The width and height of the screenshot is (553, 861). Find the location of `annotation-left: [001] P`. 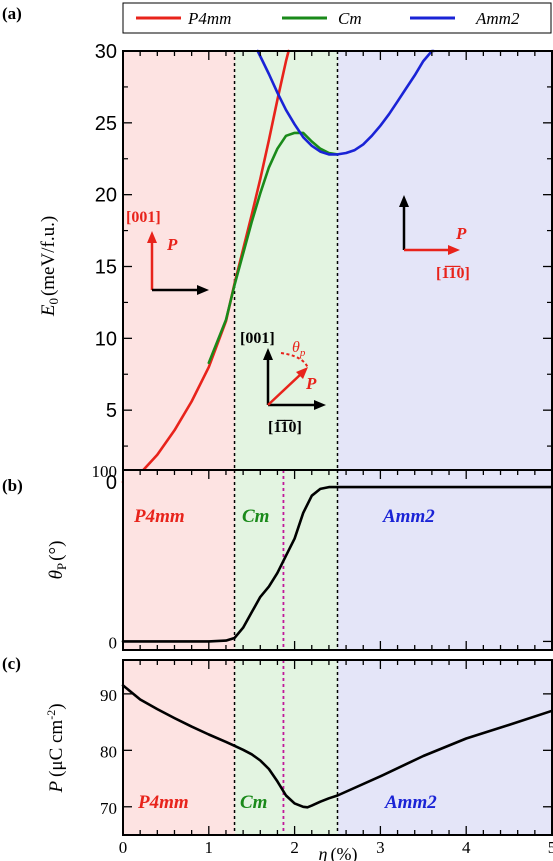

annotation-left: [001] P is located at coordinates (167, 252).